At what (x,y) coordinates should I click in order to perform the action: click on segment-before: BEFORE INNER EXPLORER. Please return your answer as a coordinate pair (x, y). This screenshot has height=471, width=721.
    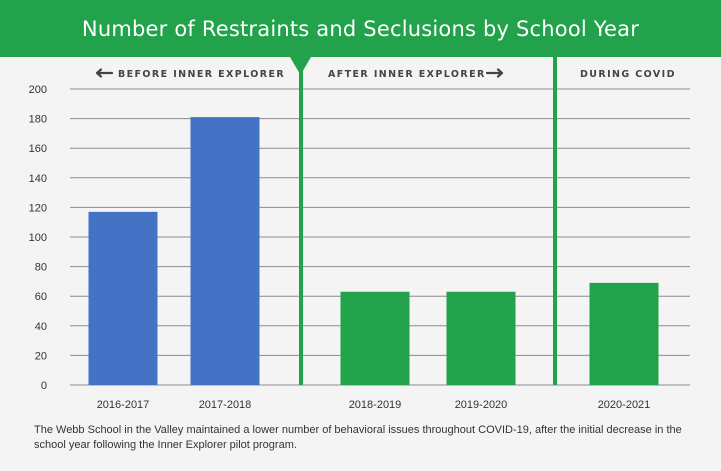
    Looking at the image, I should click on (190, 74).